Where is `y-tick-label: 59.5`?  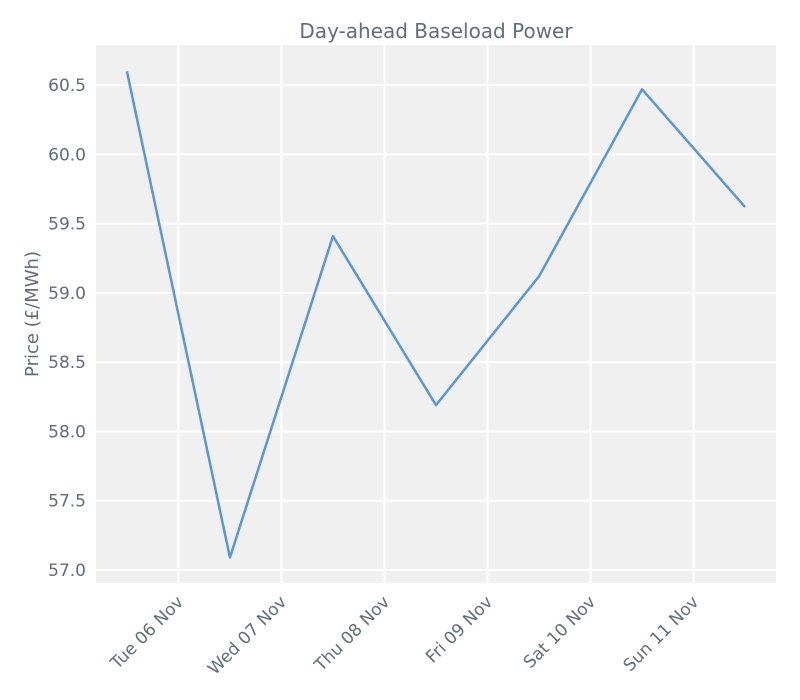 y-tick-label: 59.5 is located at coordinates (67, 225).